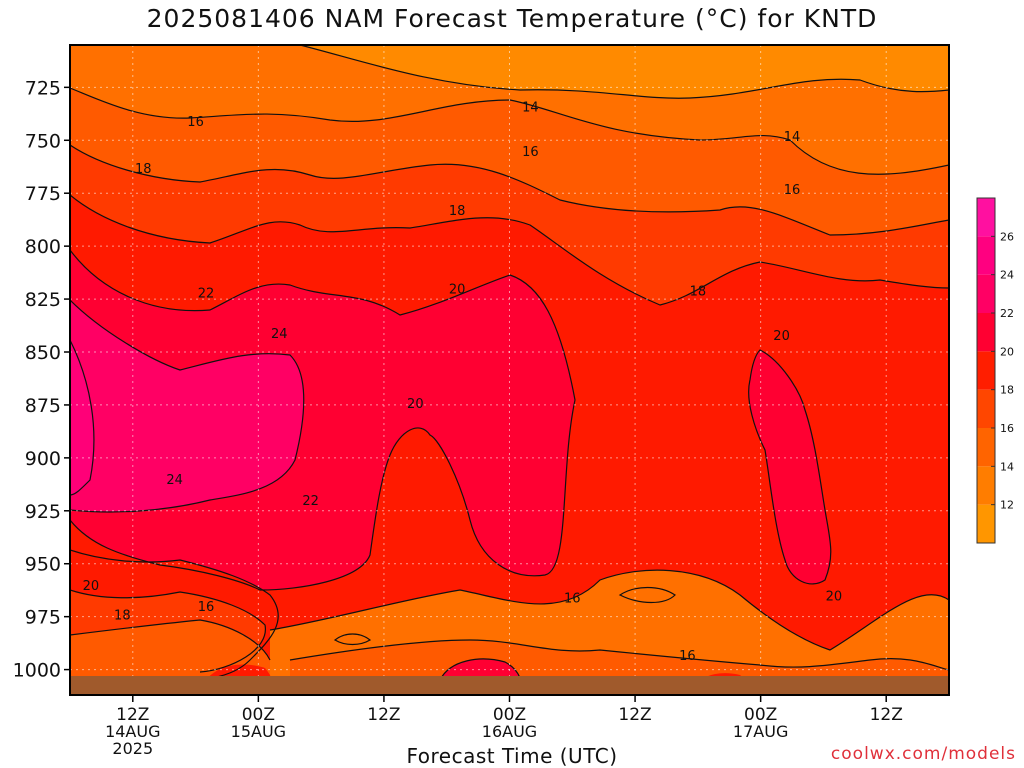 The width and height of the screenshot is (1024, 768). Describe the element at coordinates (1007, 390) in the screenshot. I see `colorbar-label: 18` at that location.